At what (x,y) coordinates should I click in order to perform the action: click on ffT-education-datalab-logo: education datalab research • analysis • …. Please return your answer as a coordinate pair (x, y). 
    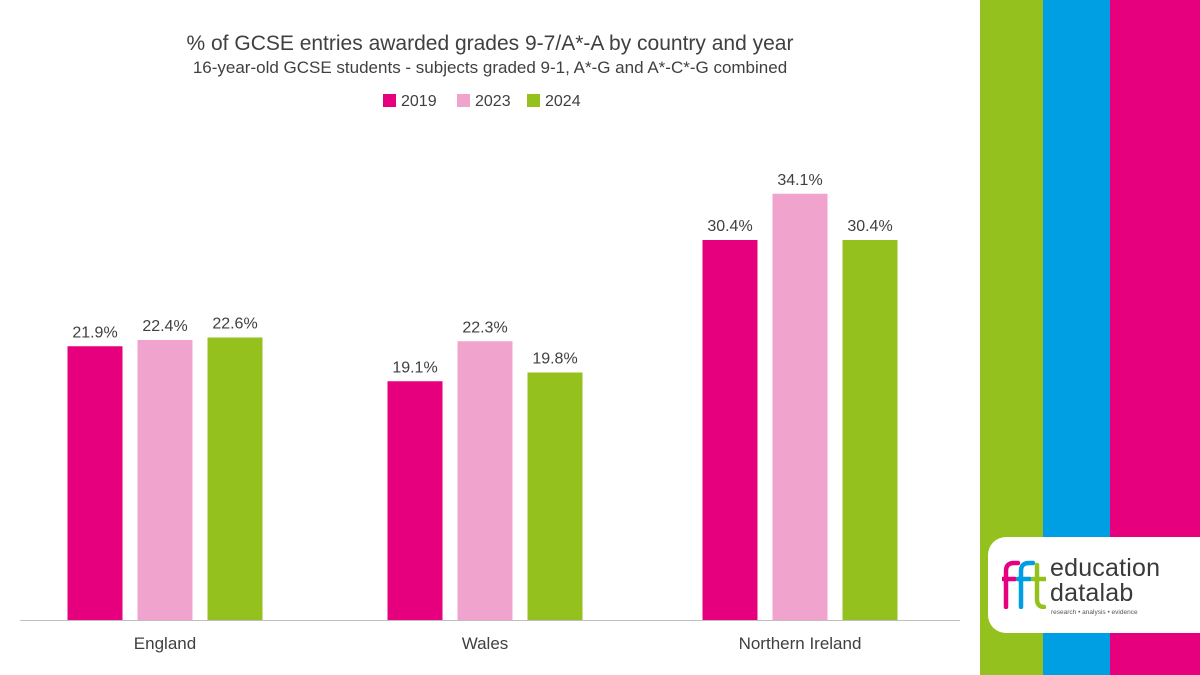
    Looking at the image, I should click on (1094, 585).